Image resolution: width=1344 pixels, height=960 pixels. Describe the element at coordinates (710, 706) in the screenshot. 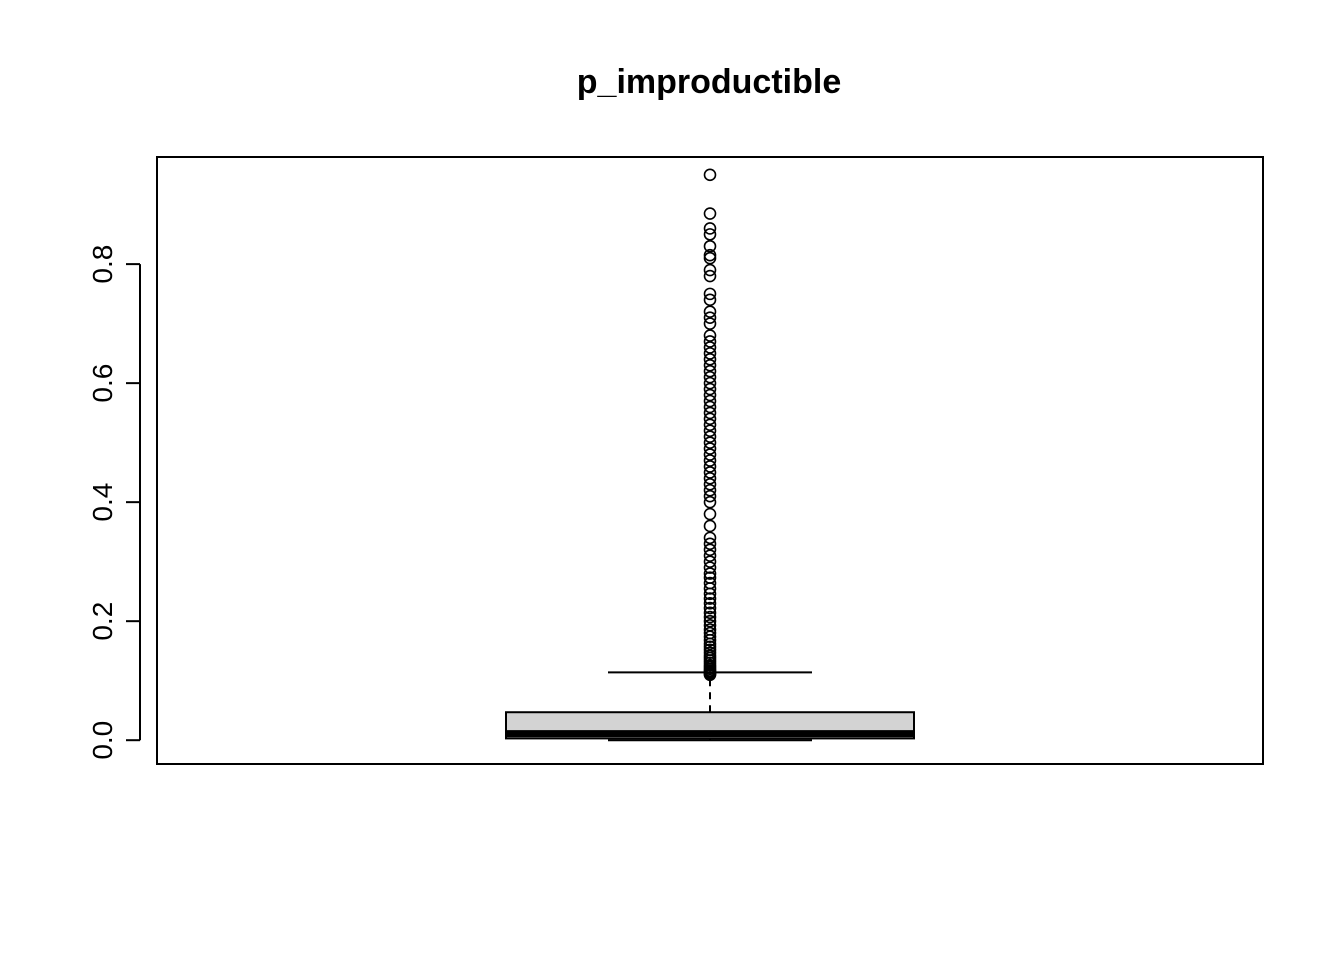

I see `box-group` at that location.